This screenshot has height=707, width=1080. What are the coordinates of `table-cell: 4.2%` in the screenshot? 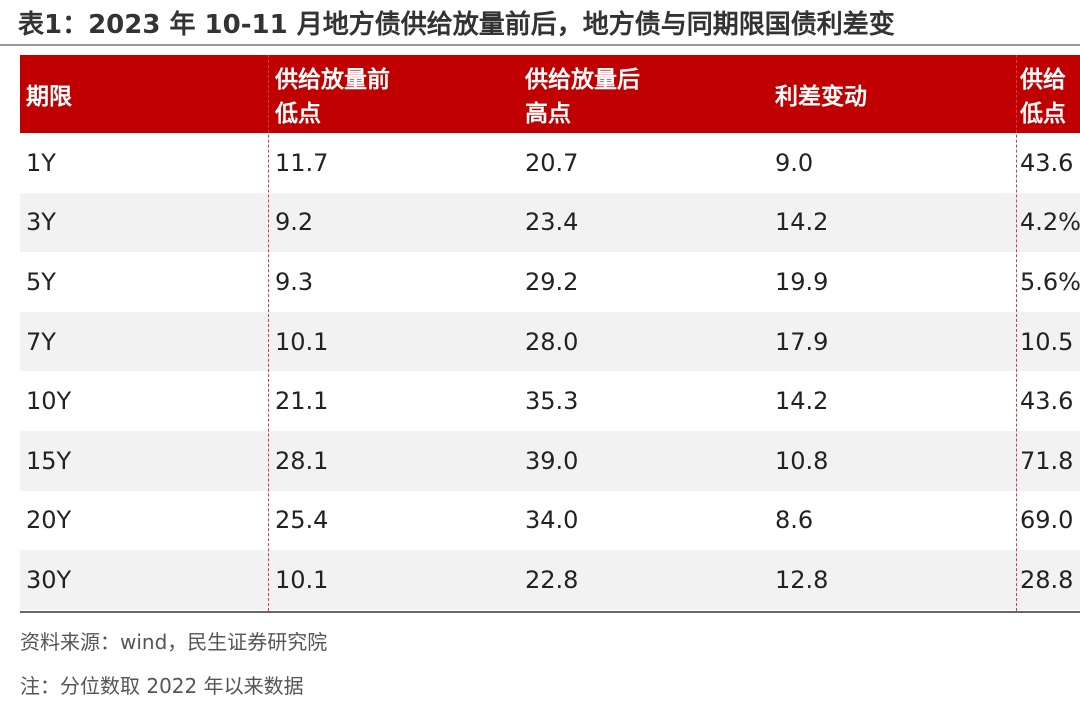 It's located at (1050, 222).